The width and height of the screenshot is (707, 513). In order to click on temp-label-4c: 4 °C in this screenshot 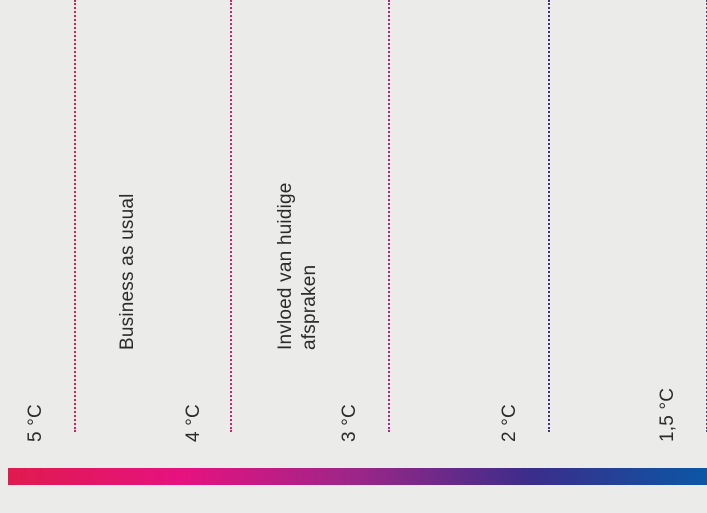, I will do `click(193, 423)`.